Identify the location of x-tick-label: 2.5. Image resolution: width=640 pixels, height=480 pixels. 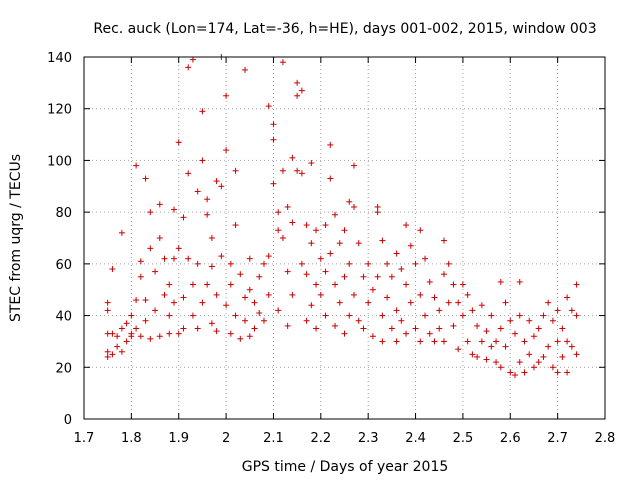
(463, 438).